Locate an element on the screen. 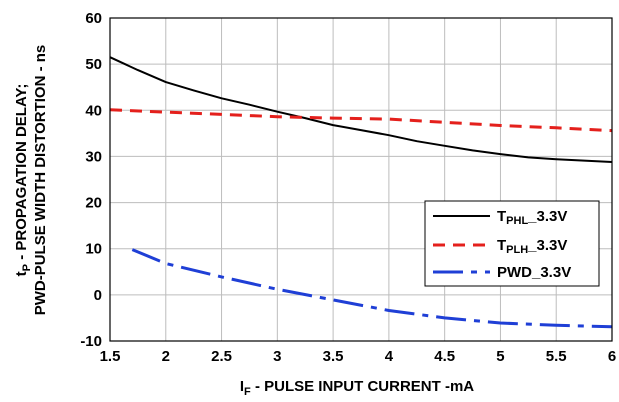  series-line-tplh is located at coordinates (361, 120).